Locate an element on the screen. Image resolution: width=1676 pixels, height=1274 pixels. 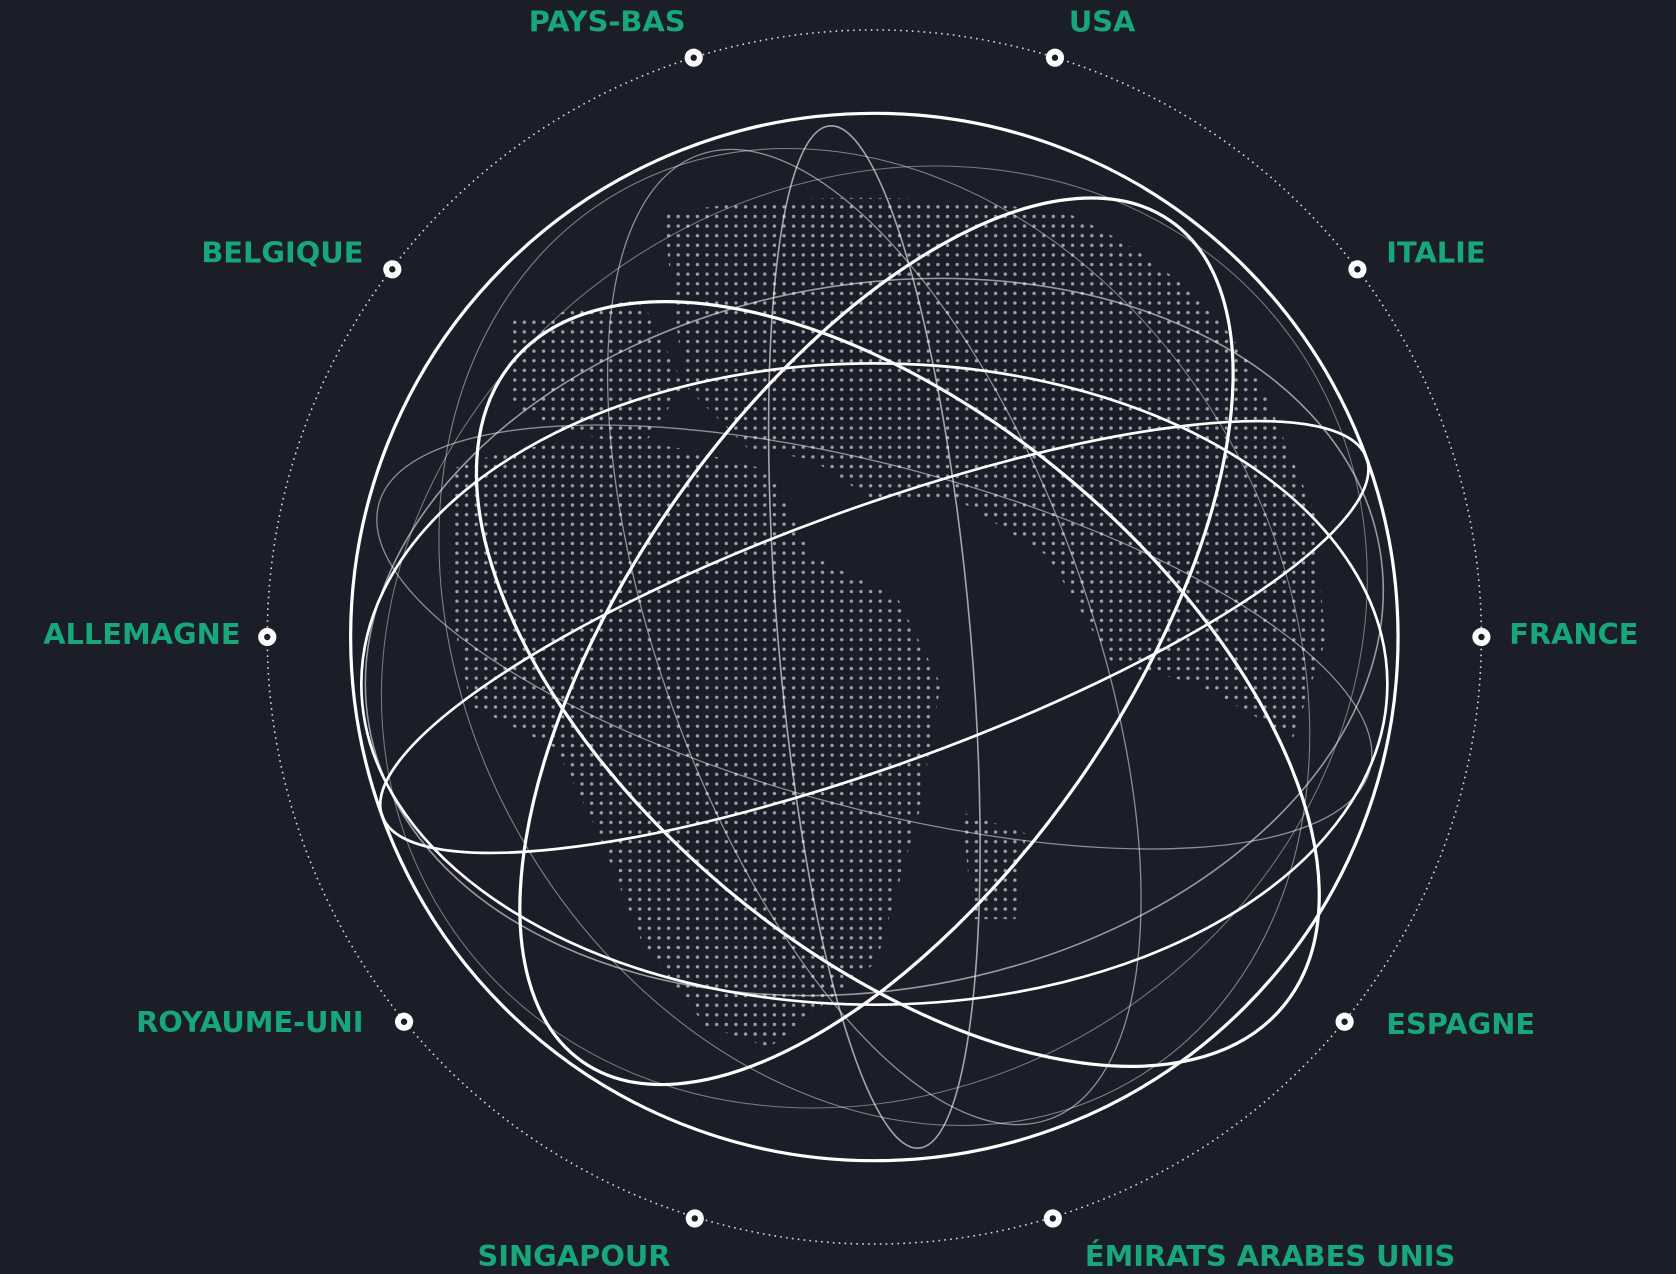
location-label: ALLEMAGNE is located at coordinates (141, 634).